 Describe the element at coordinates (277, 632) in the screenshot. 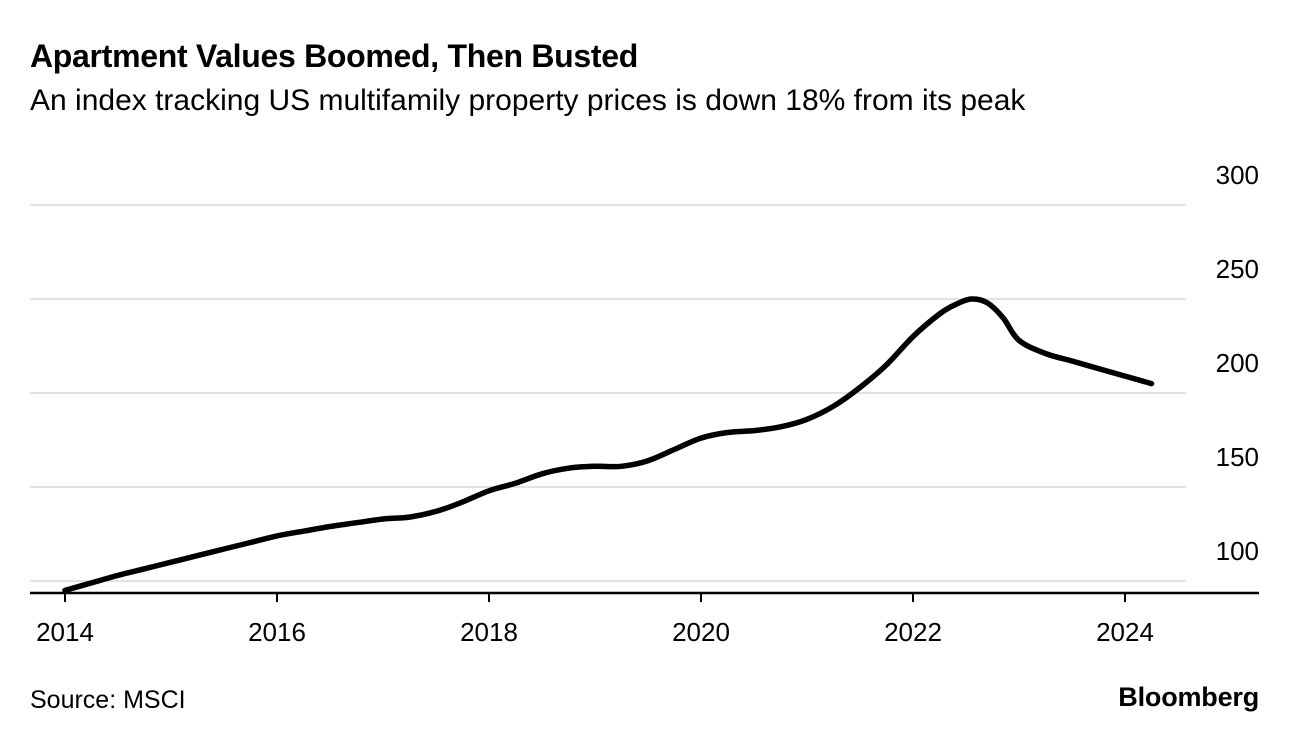

I see `x-axis-label: 2016` at that location.